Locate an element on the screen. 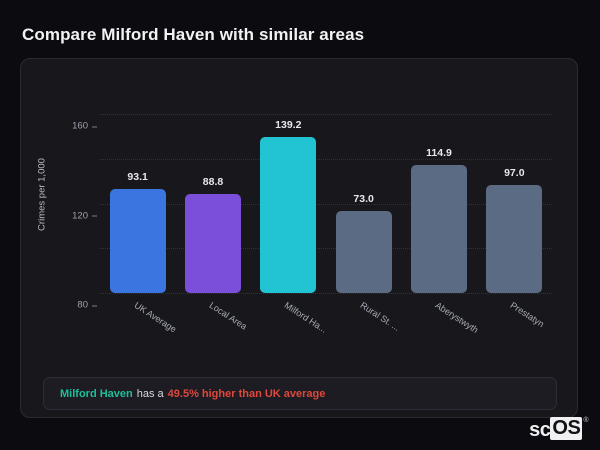 This screenshot has height=450, width=600. note-subject: Milford Haven is located at coordinates (96, 393).